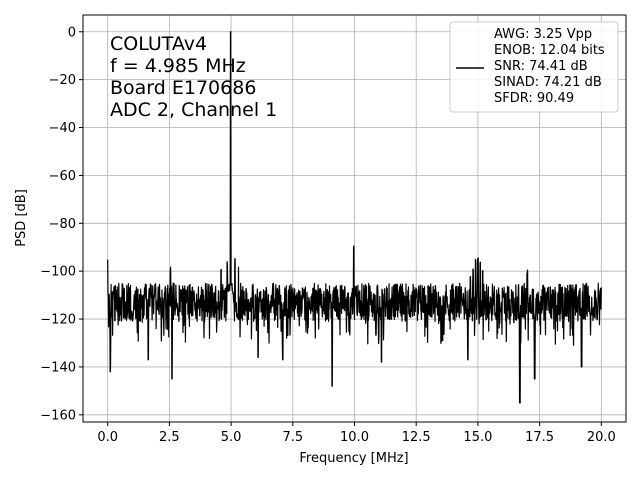 Image resolution: width=640 pixels, height=480 pixels. I want to click on y-tick-label: −80, so click(62, 224).